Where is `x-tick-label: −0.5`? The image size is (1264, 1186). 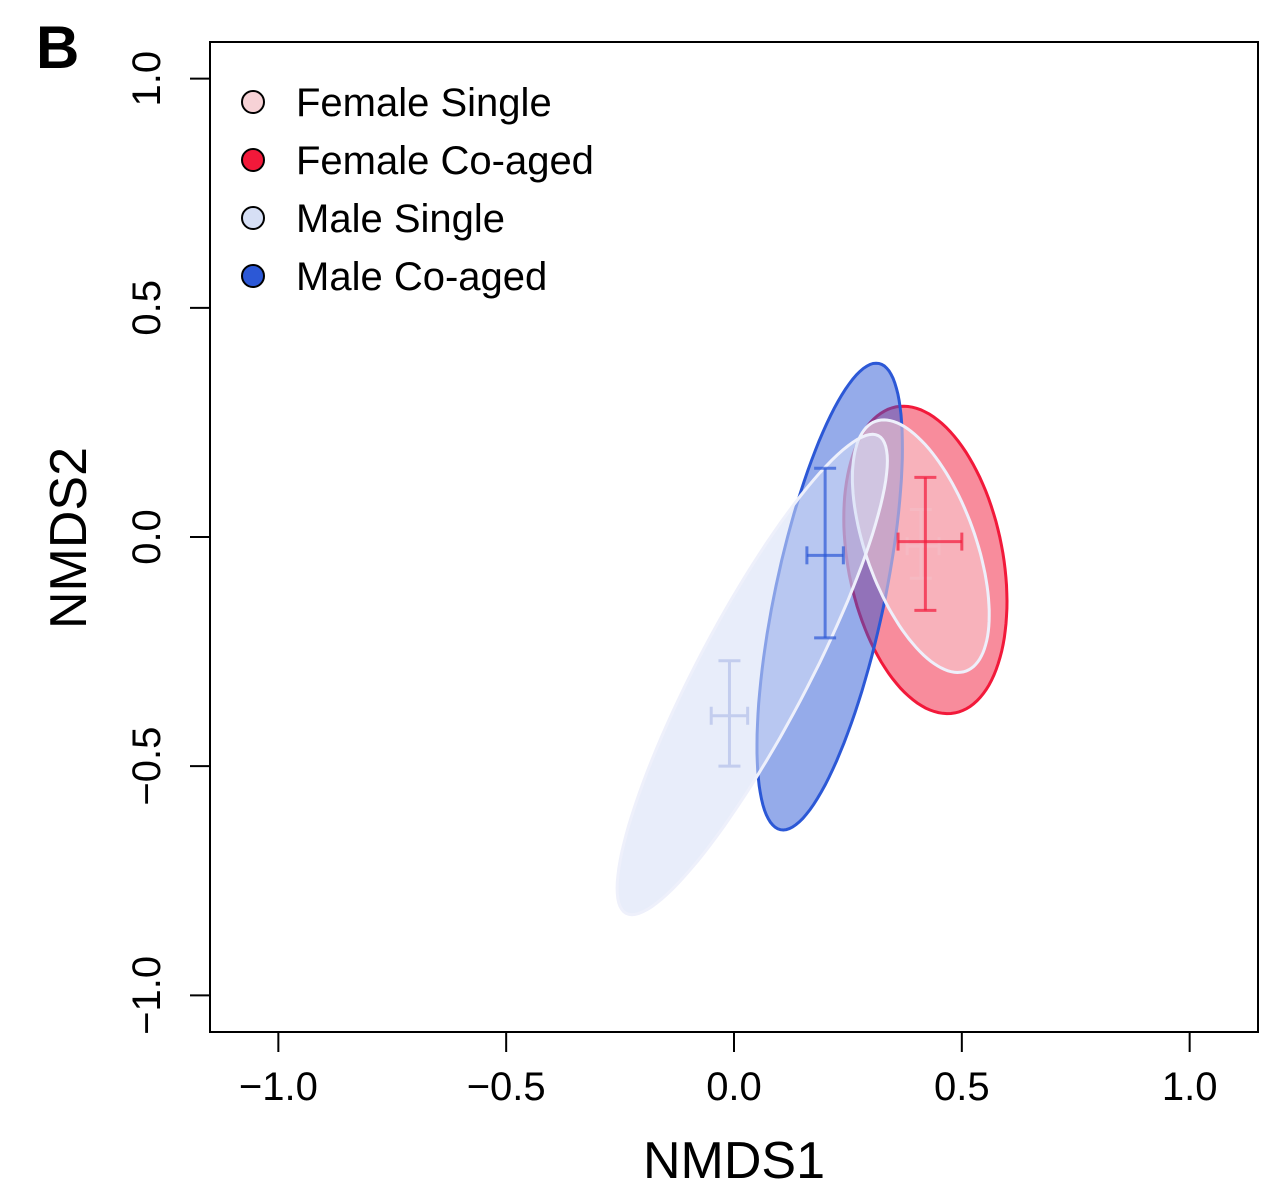 x-tick-label: −0.5 is located at coordinates (506, 1087).